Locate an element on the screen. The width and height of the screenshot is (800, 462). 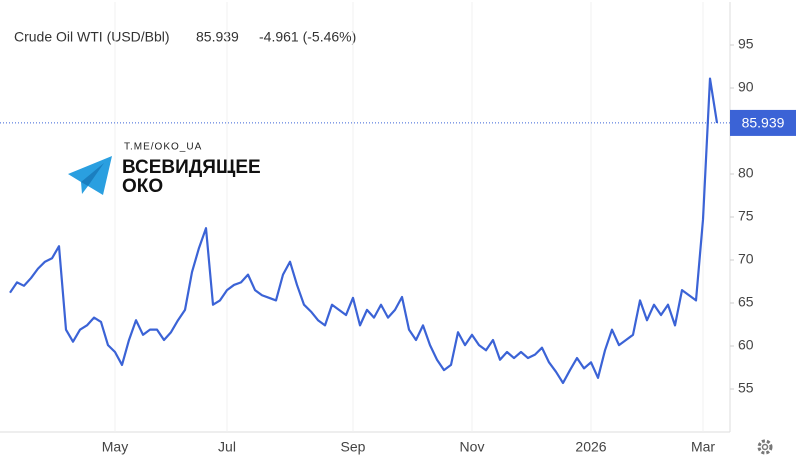
y-tick-label: 60 is located at coordinates (746, 345).